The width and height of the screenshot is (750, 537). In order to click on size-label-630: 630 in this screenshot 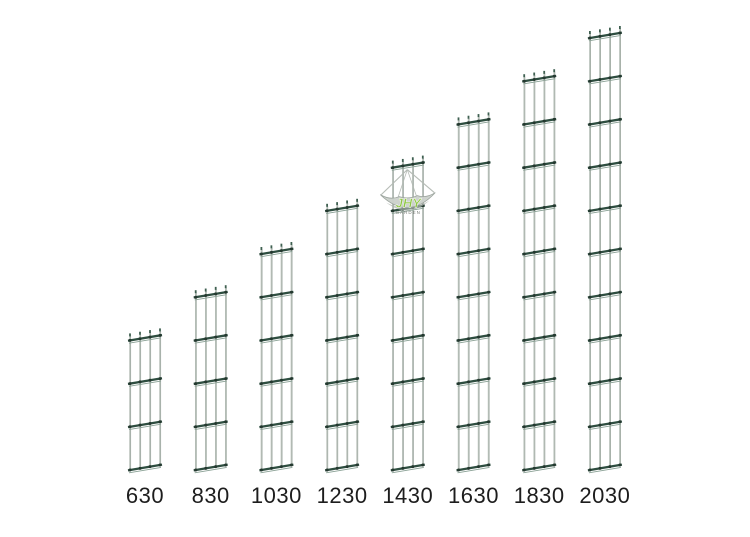, I will do `click(145, 495)`.